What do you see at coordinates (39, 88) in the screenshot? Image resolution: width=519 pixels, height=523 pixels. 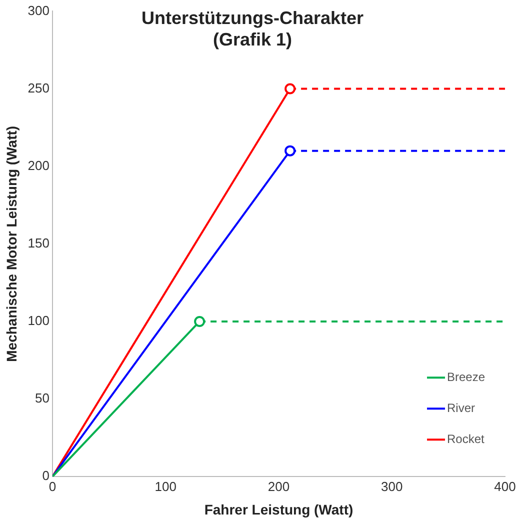 I see `y-tick-label: 250` at bounding box center [39, 88].